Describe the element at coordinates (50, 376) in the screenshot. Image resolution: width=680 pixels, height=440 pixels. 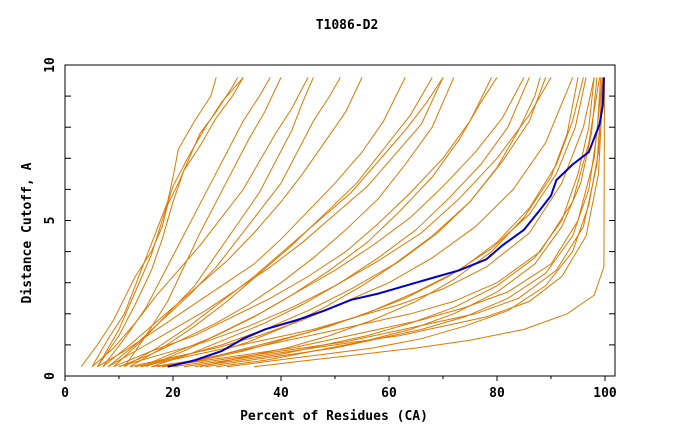
I see `y-tick-label: 0` at that location.